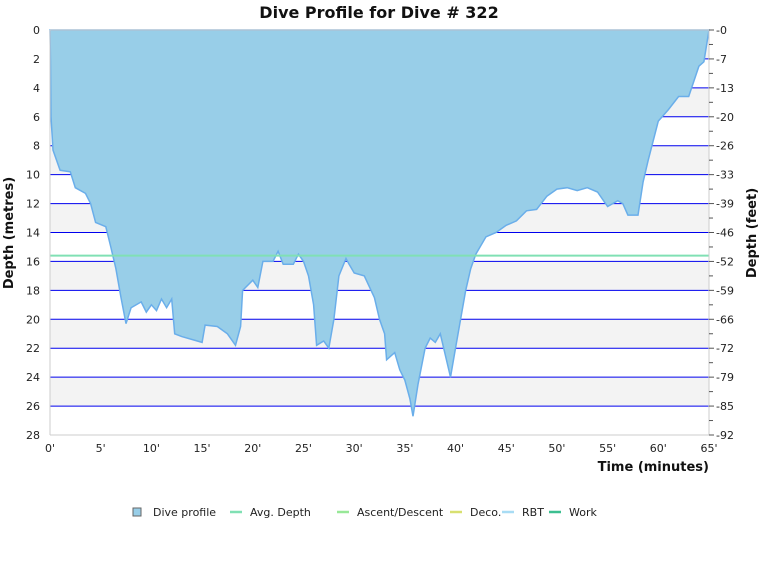 The image size is (760, 580). What do you see at coordinates (725, 406) in the screenshot?
I see `y-right-tick-label: -85` at bounding box center [725, 406].